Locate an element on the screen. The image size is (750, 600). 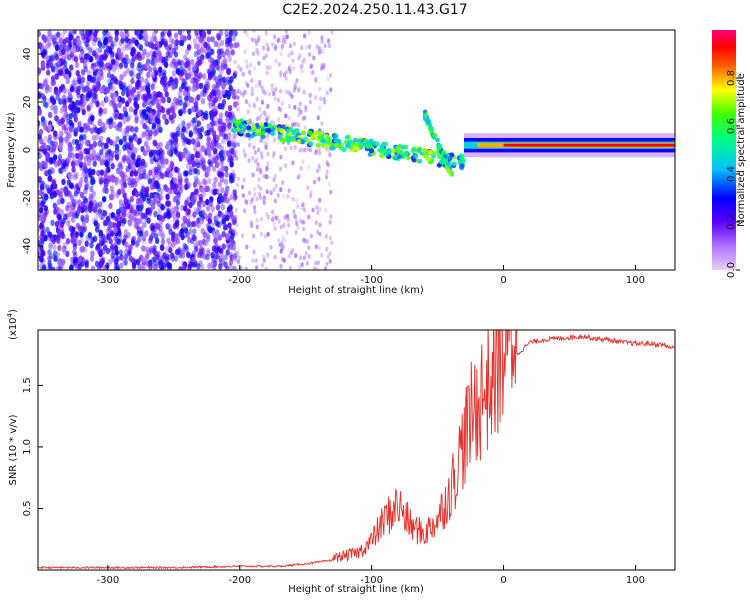
snr-x-ticks: -300 -200 -100 0 100 is located at coordinates (371, 575).